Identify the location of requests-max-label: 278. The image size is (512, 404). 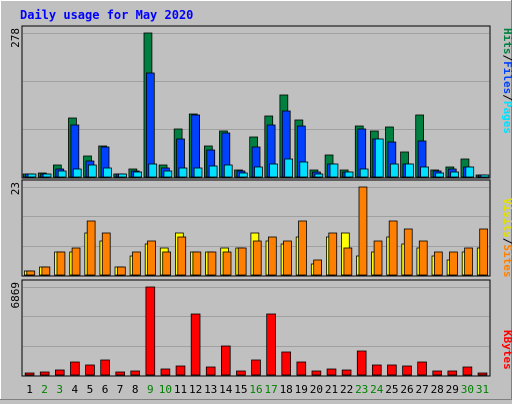
(15, 38).